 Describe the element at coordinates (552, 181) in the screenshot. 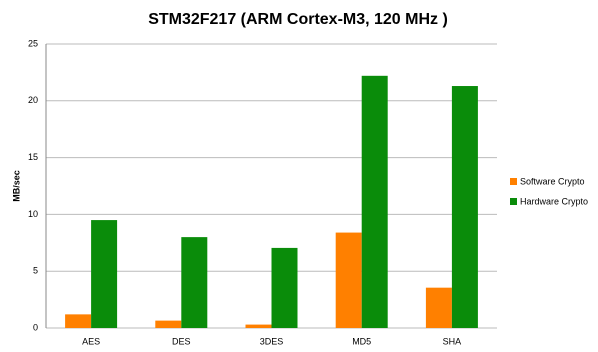

I see `legend-label: Software Crypto` at that location.